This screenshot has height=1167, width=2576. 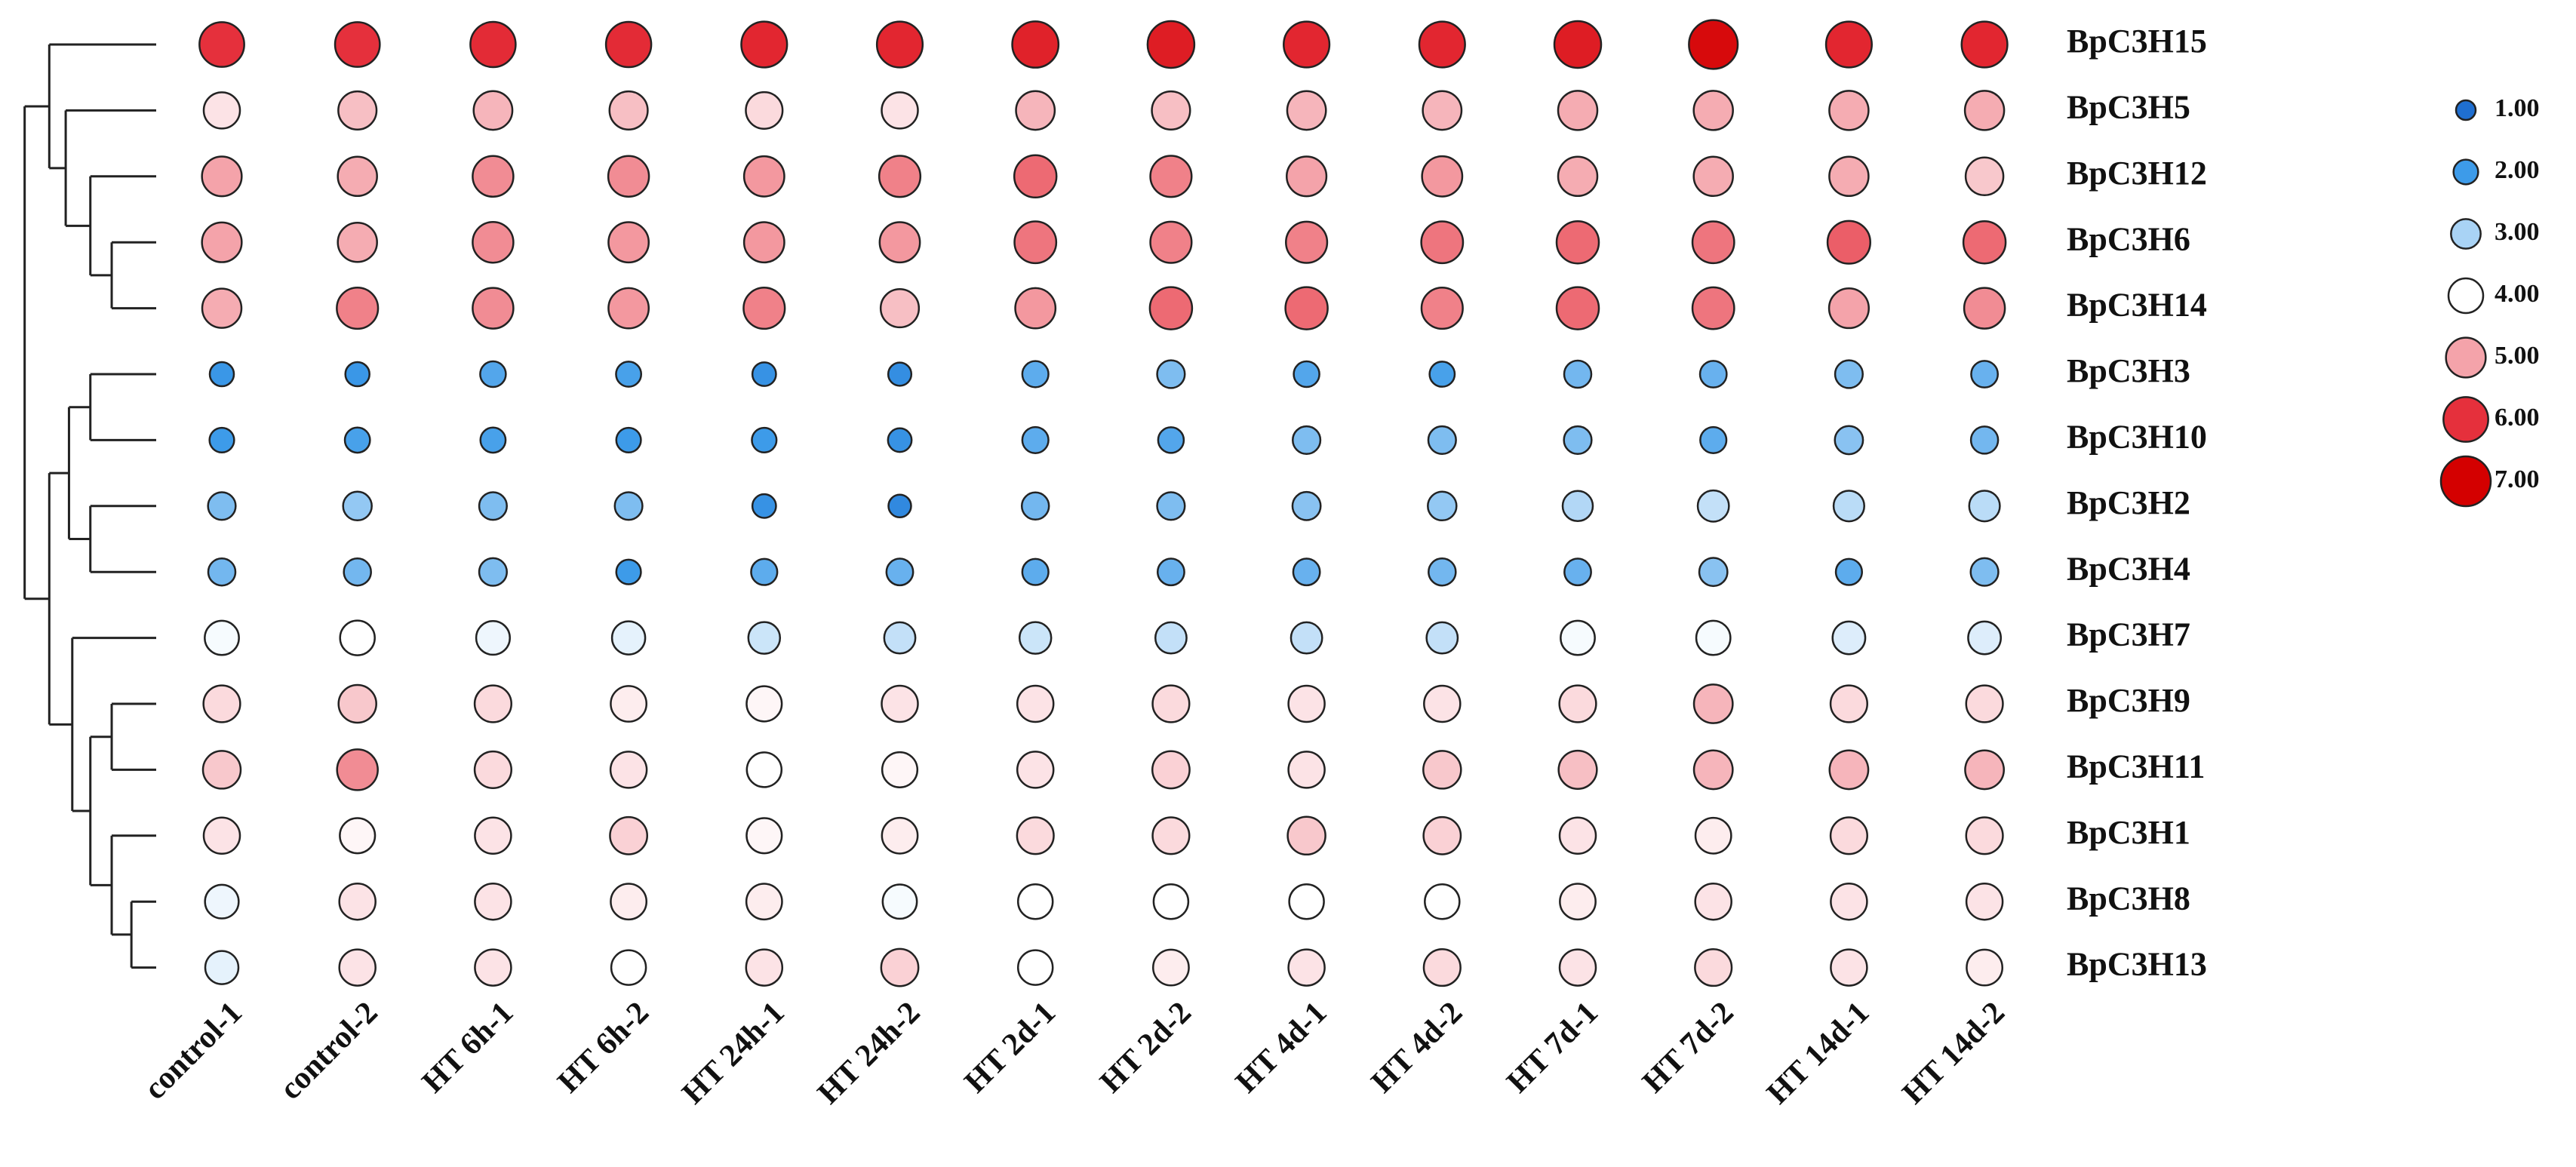 What do you see at coordinates (2128, 898) in the screenshot?
I see `gene-label: BpC3H8` at bounding box center [2128, 898].